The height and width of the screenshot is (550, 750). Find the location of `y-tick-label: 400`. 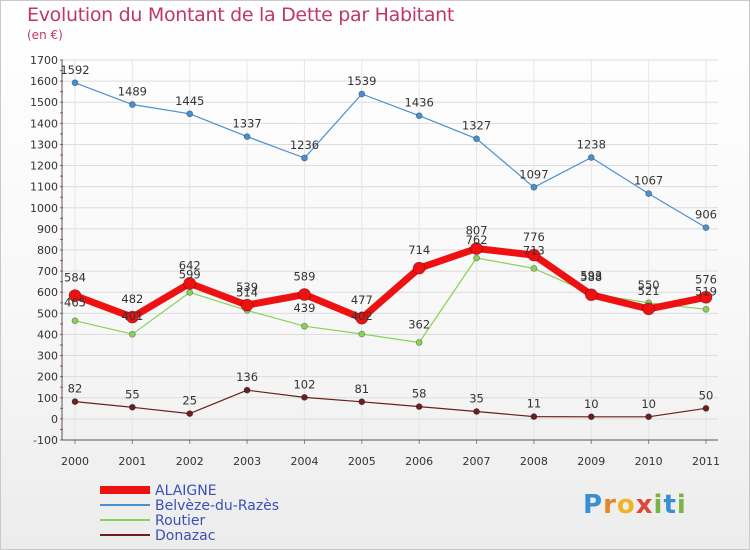

y-tick-label: 400 is located at coordinates (47, 334).